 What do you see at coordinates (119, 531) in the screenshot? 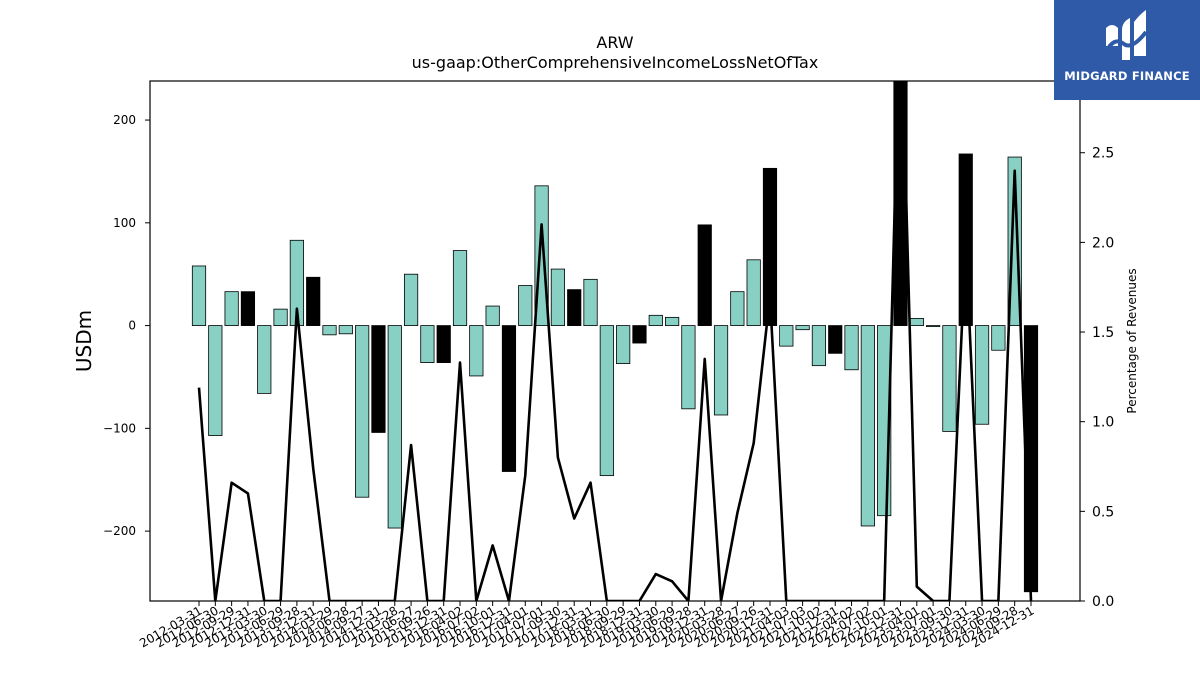
I see `y-tick-label: −200` at bounding box center [119, 531].